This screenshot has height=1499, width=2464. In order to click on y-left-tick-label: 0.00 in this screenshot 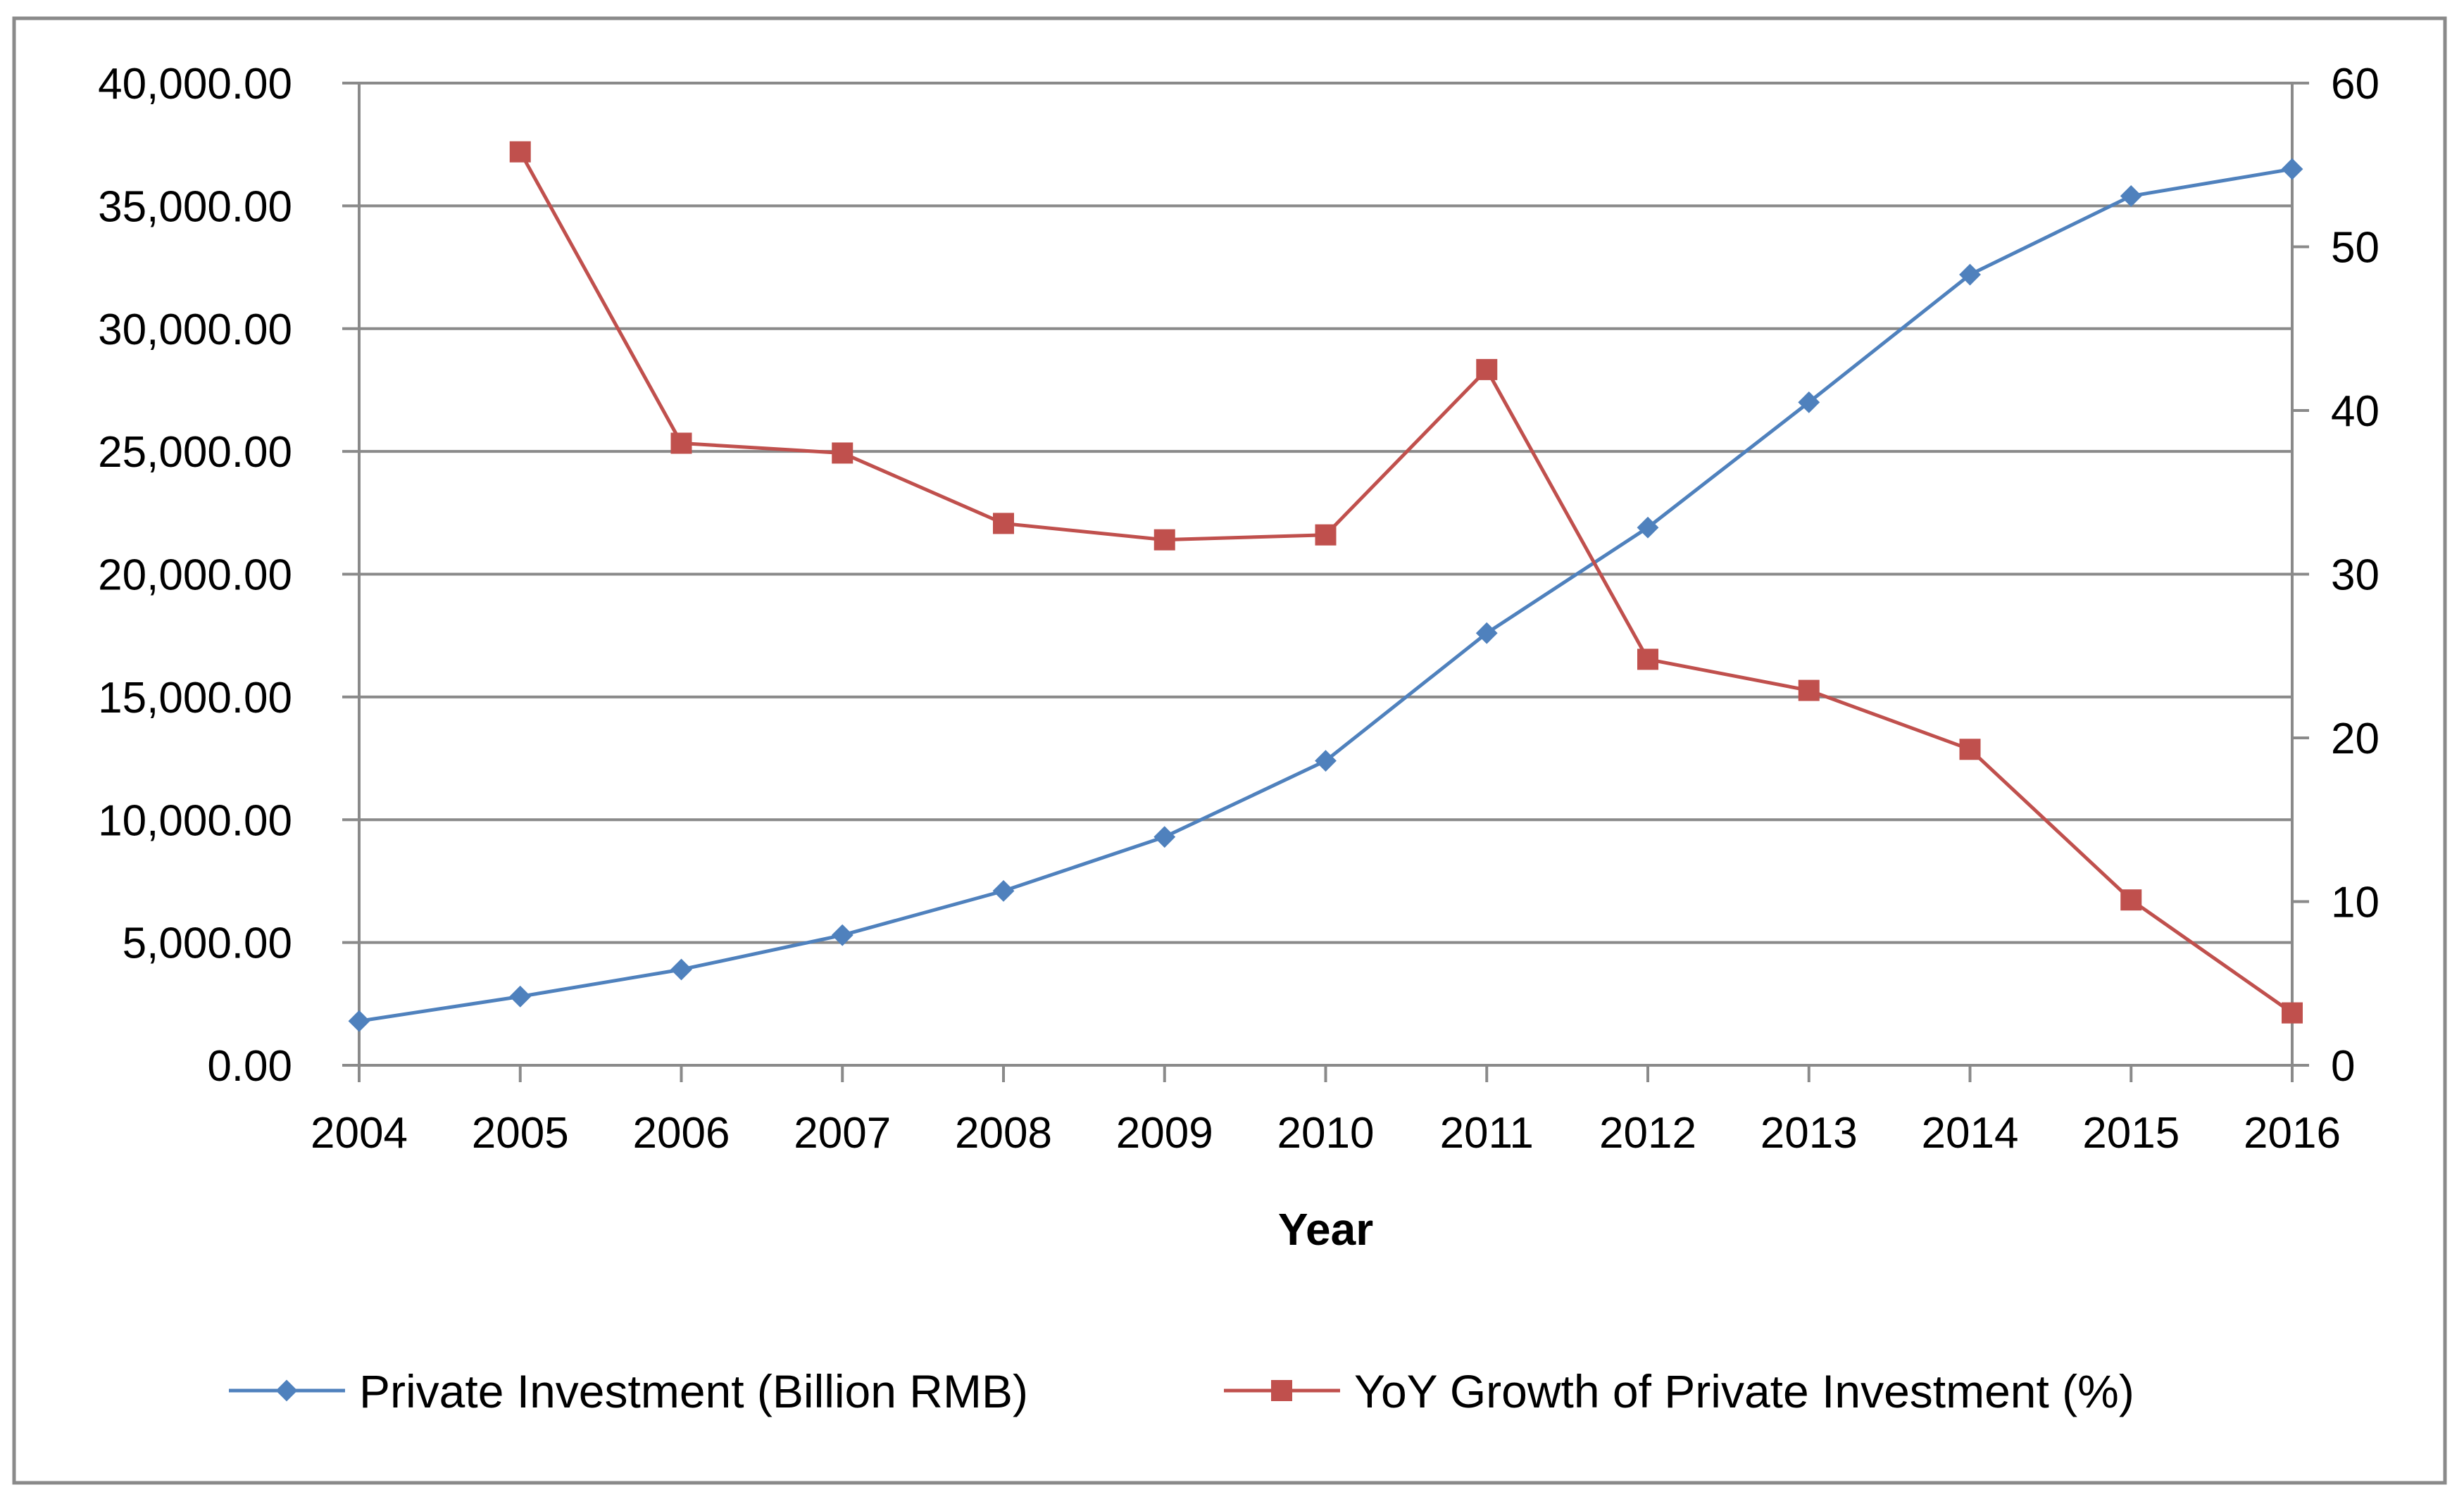, I will do `click(249, 1066)`.